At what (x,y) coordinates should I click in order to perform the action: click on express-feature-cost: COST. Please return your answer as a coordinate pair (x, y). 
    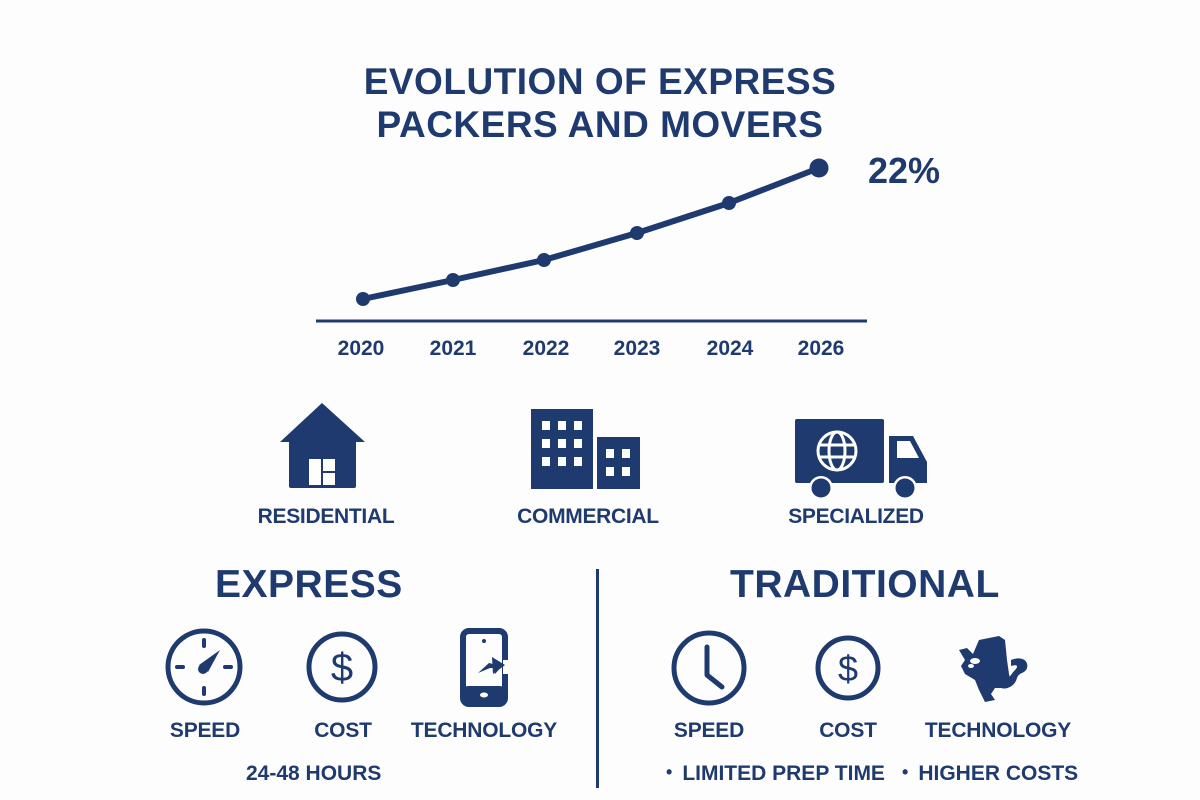
    Looking at the image, I should click on (343, 730).